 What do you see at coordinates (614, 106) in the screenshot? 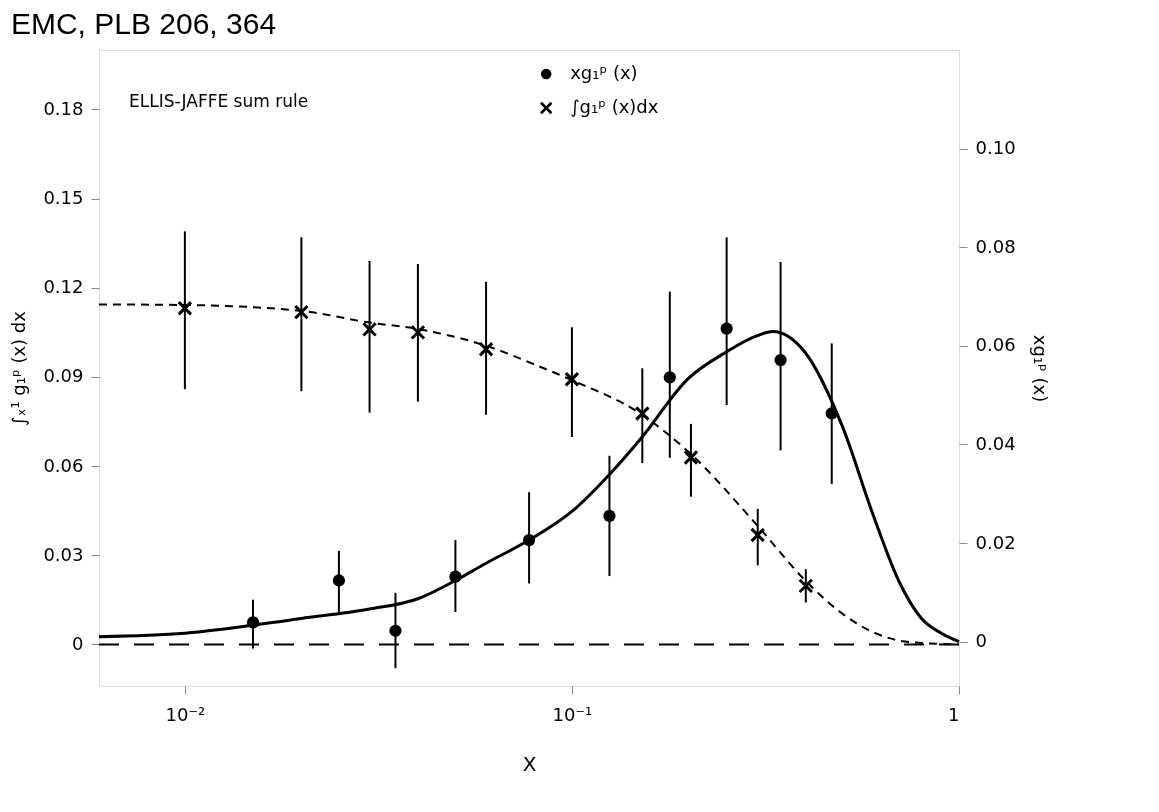
I see `legend-label: ∫g₁ᵖ (x)dx` at bounding box center [614, 106].